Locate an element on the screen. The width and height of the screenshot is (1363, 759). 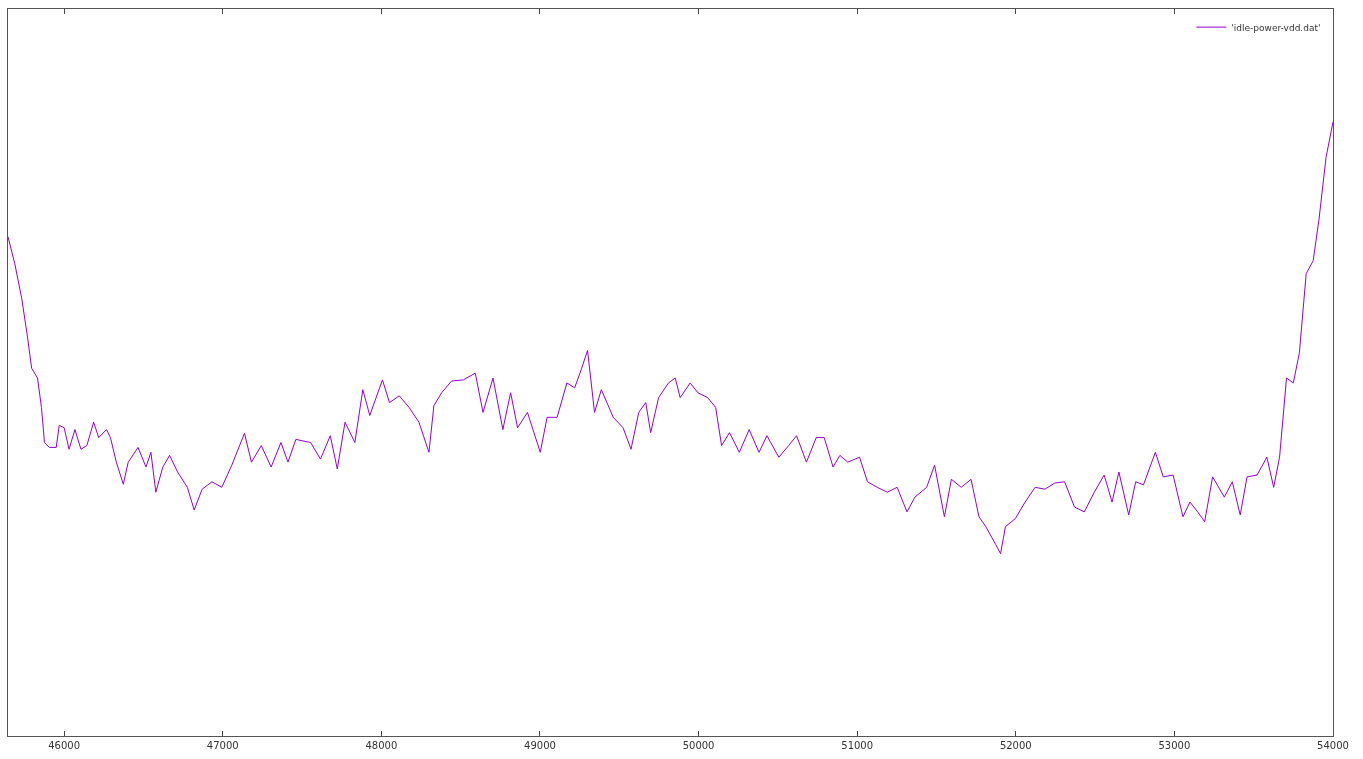
legend-label: 'idle-power-vdd.dat' is located at coordinates (1276, 27).